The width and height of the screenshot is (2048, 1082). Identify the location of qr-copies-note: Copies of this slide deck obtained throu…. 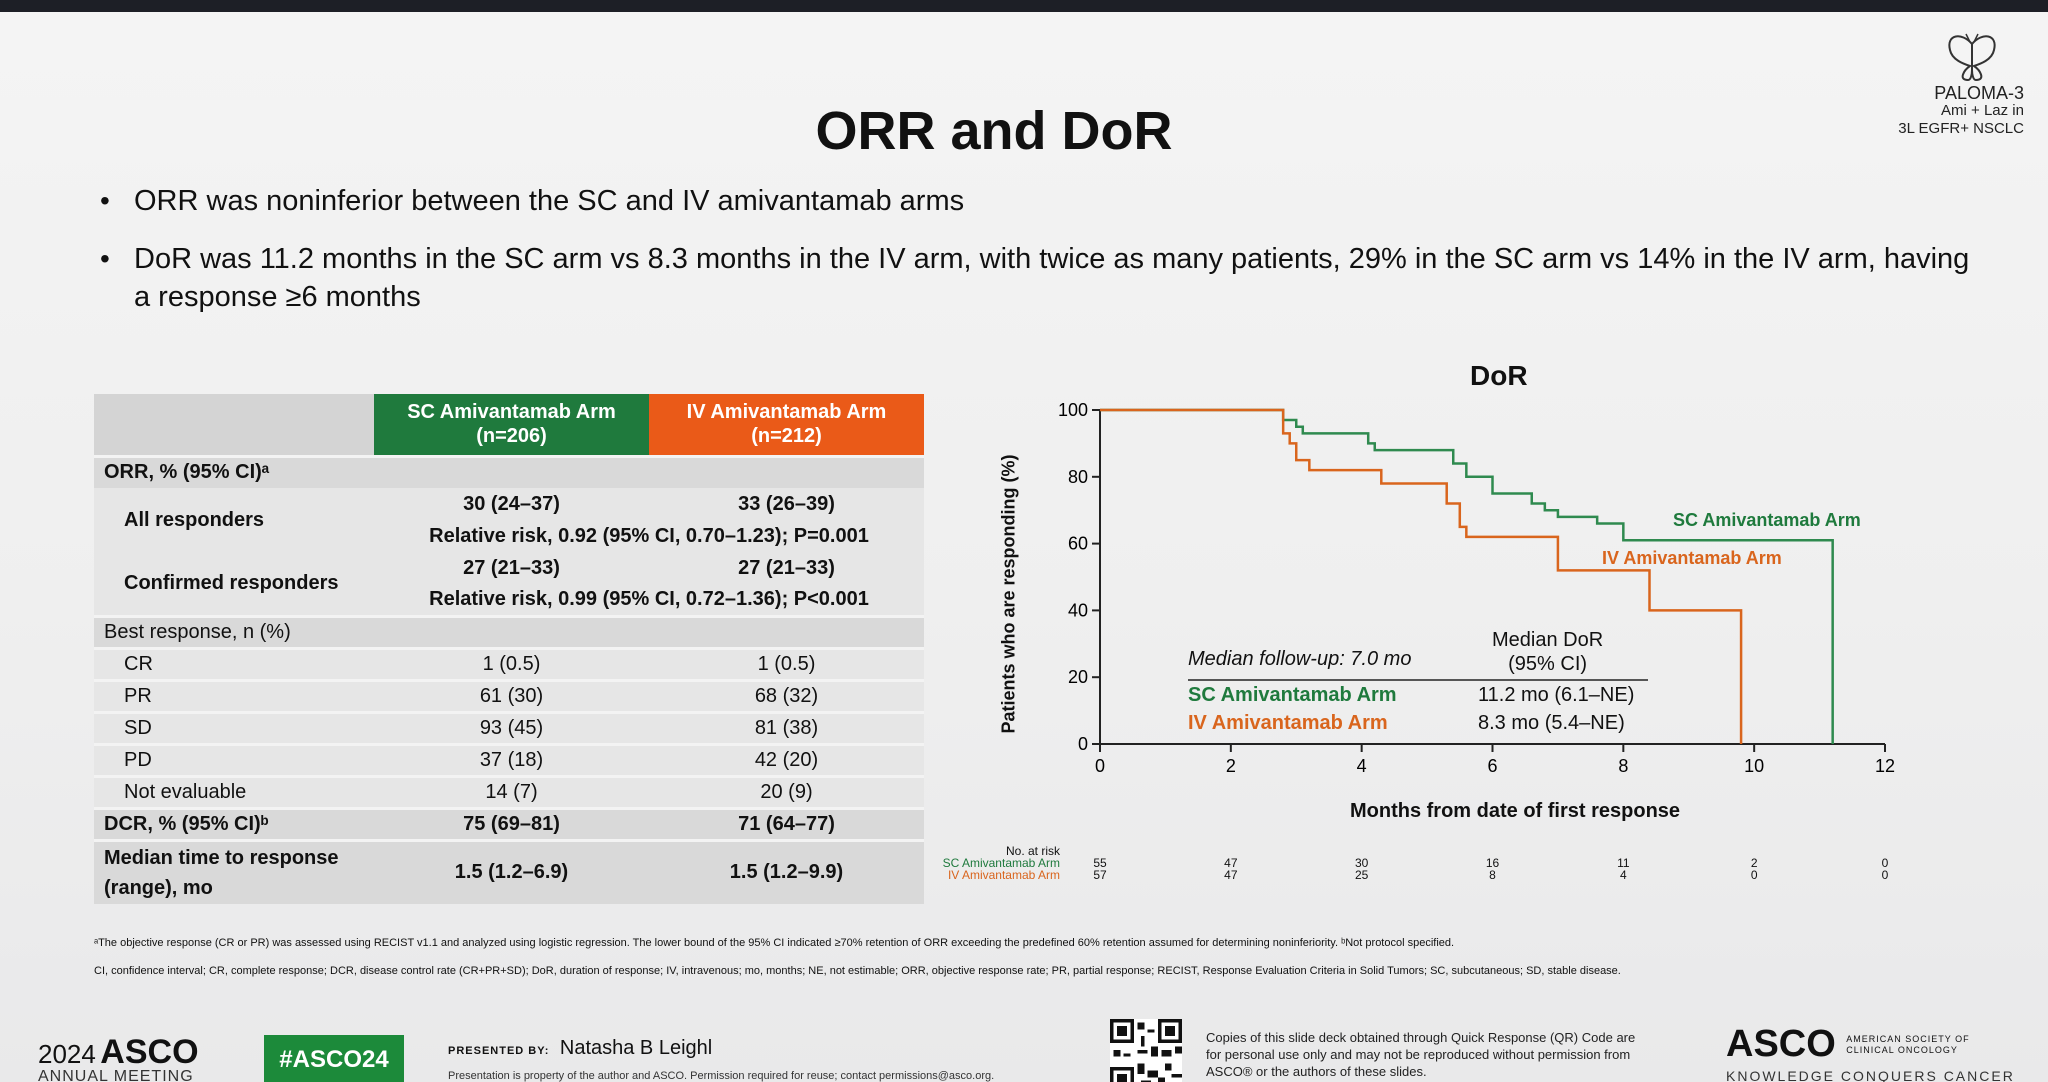
(1421, 1054).